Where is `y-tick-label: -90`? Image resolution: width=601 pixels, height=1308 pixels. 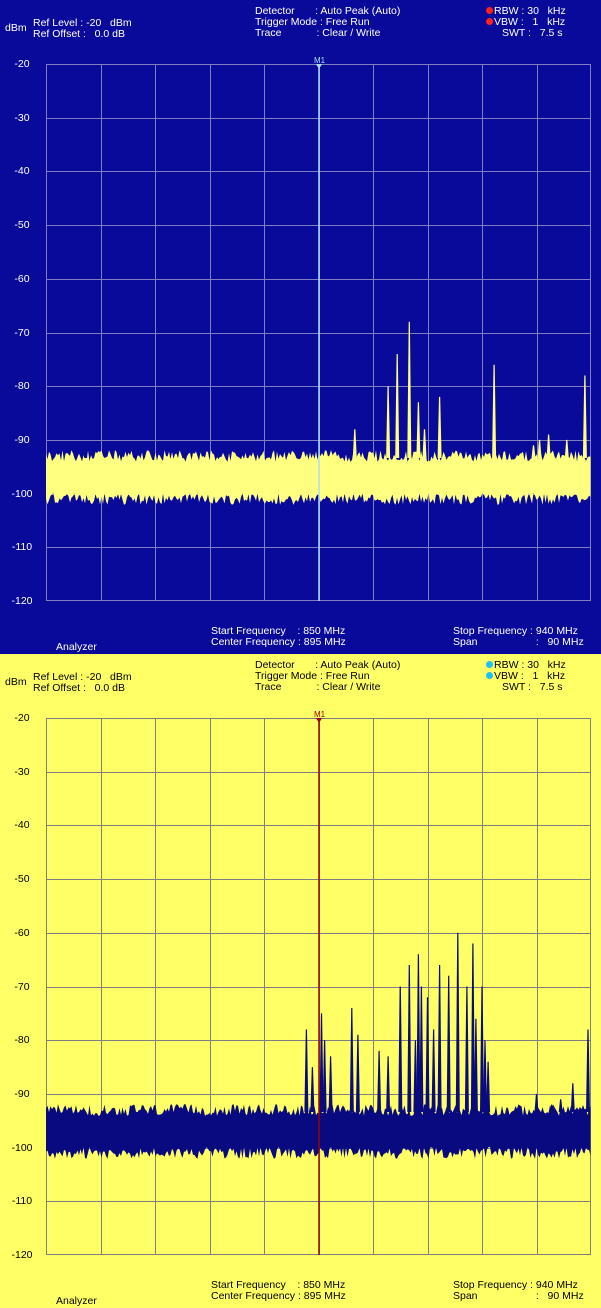 y-tick-label: -90 is located at coordinates (22, 439).